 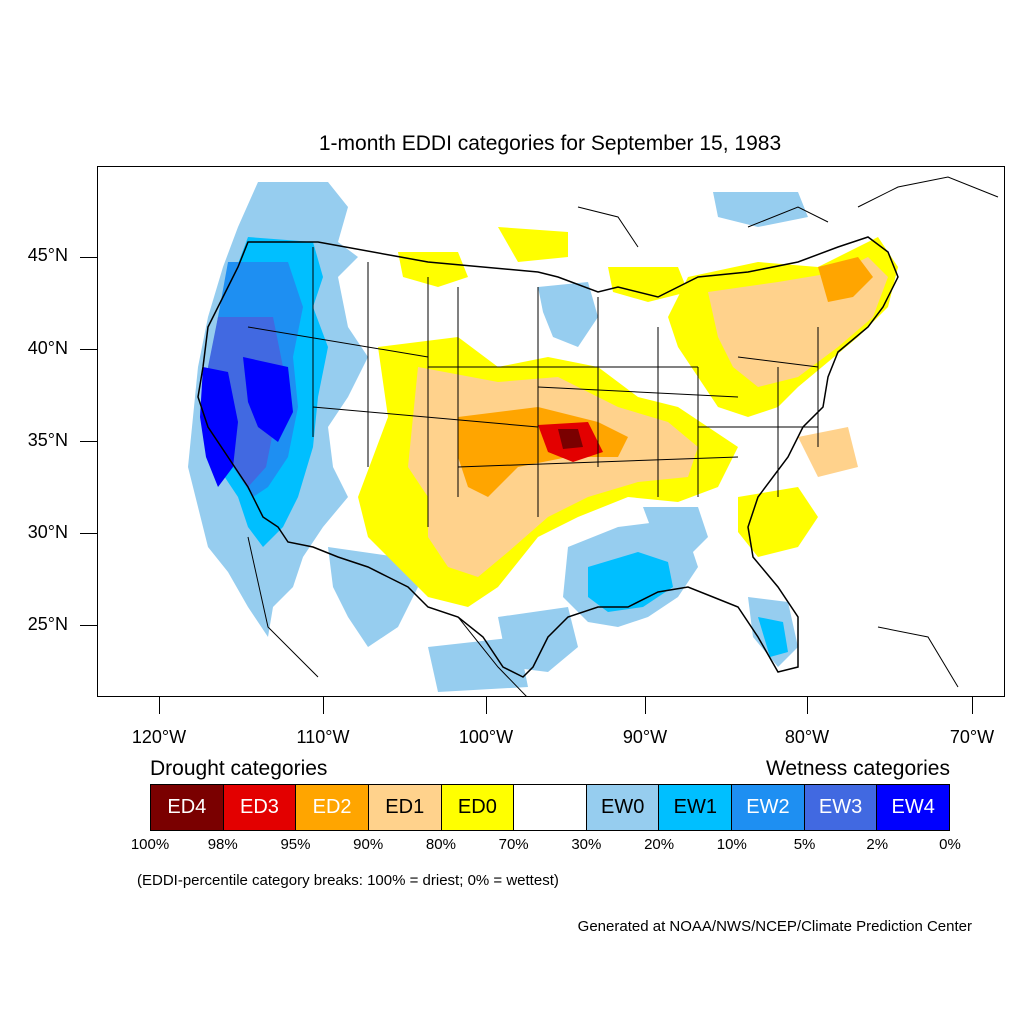 I want to click on legend-cell-ed2: ED2, so click(x=332, y=807).